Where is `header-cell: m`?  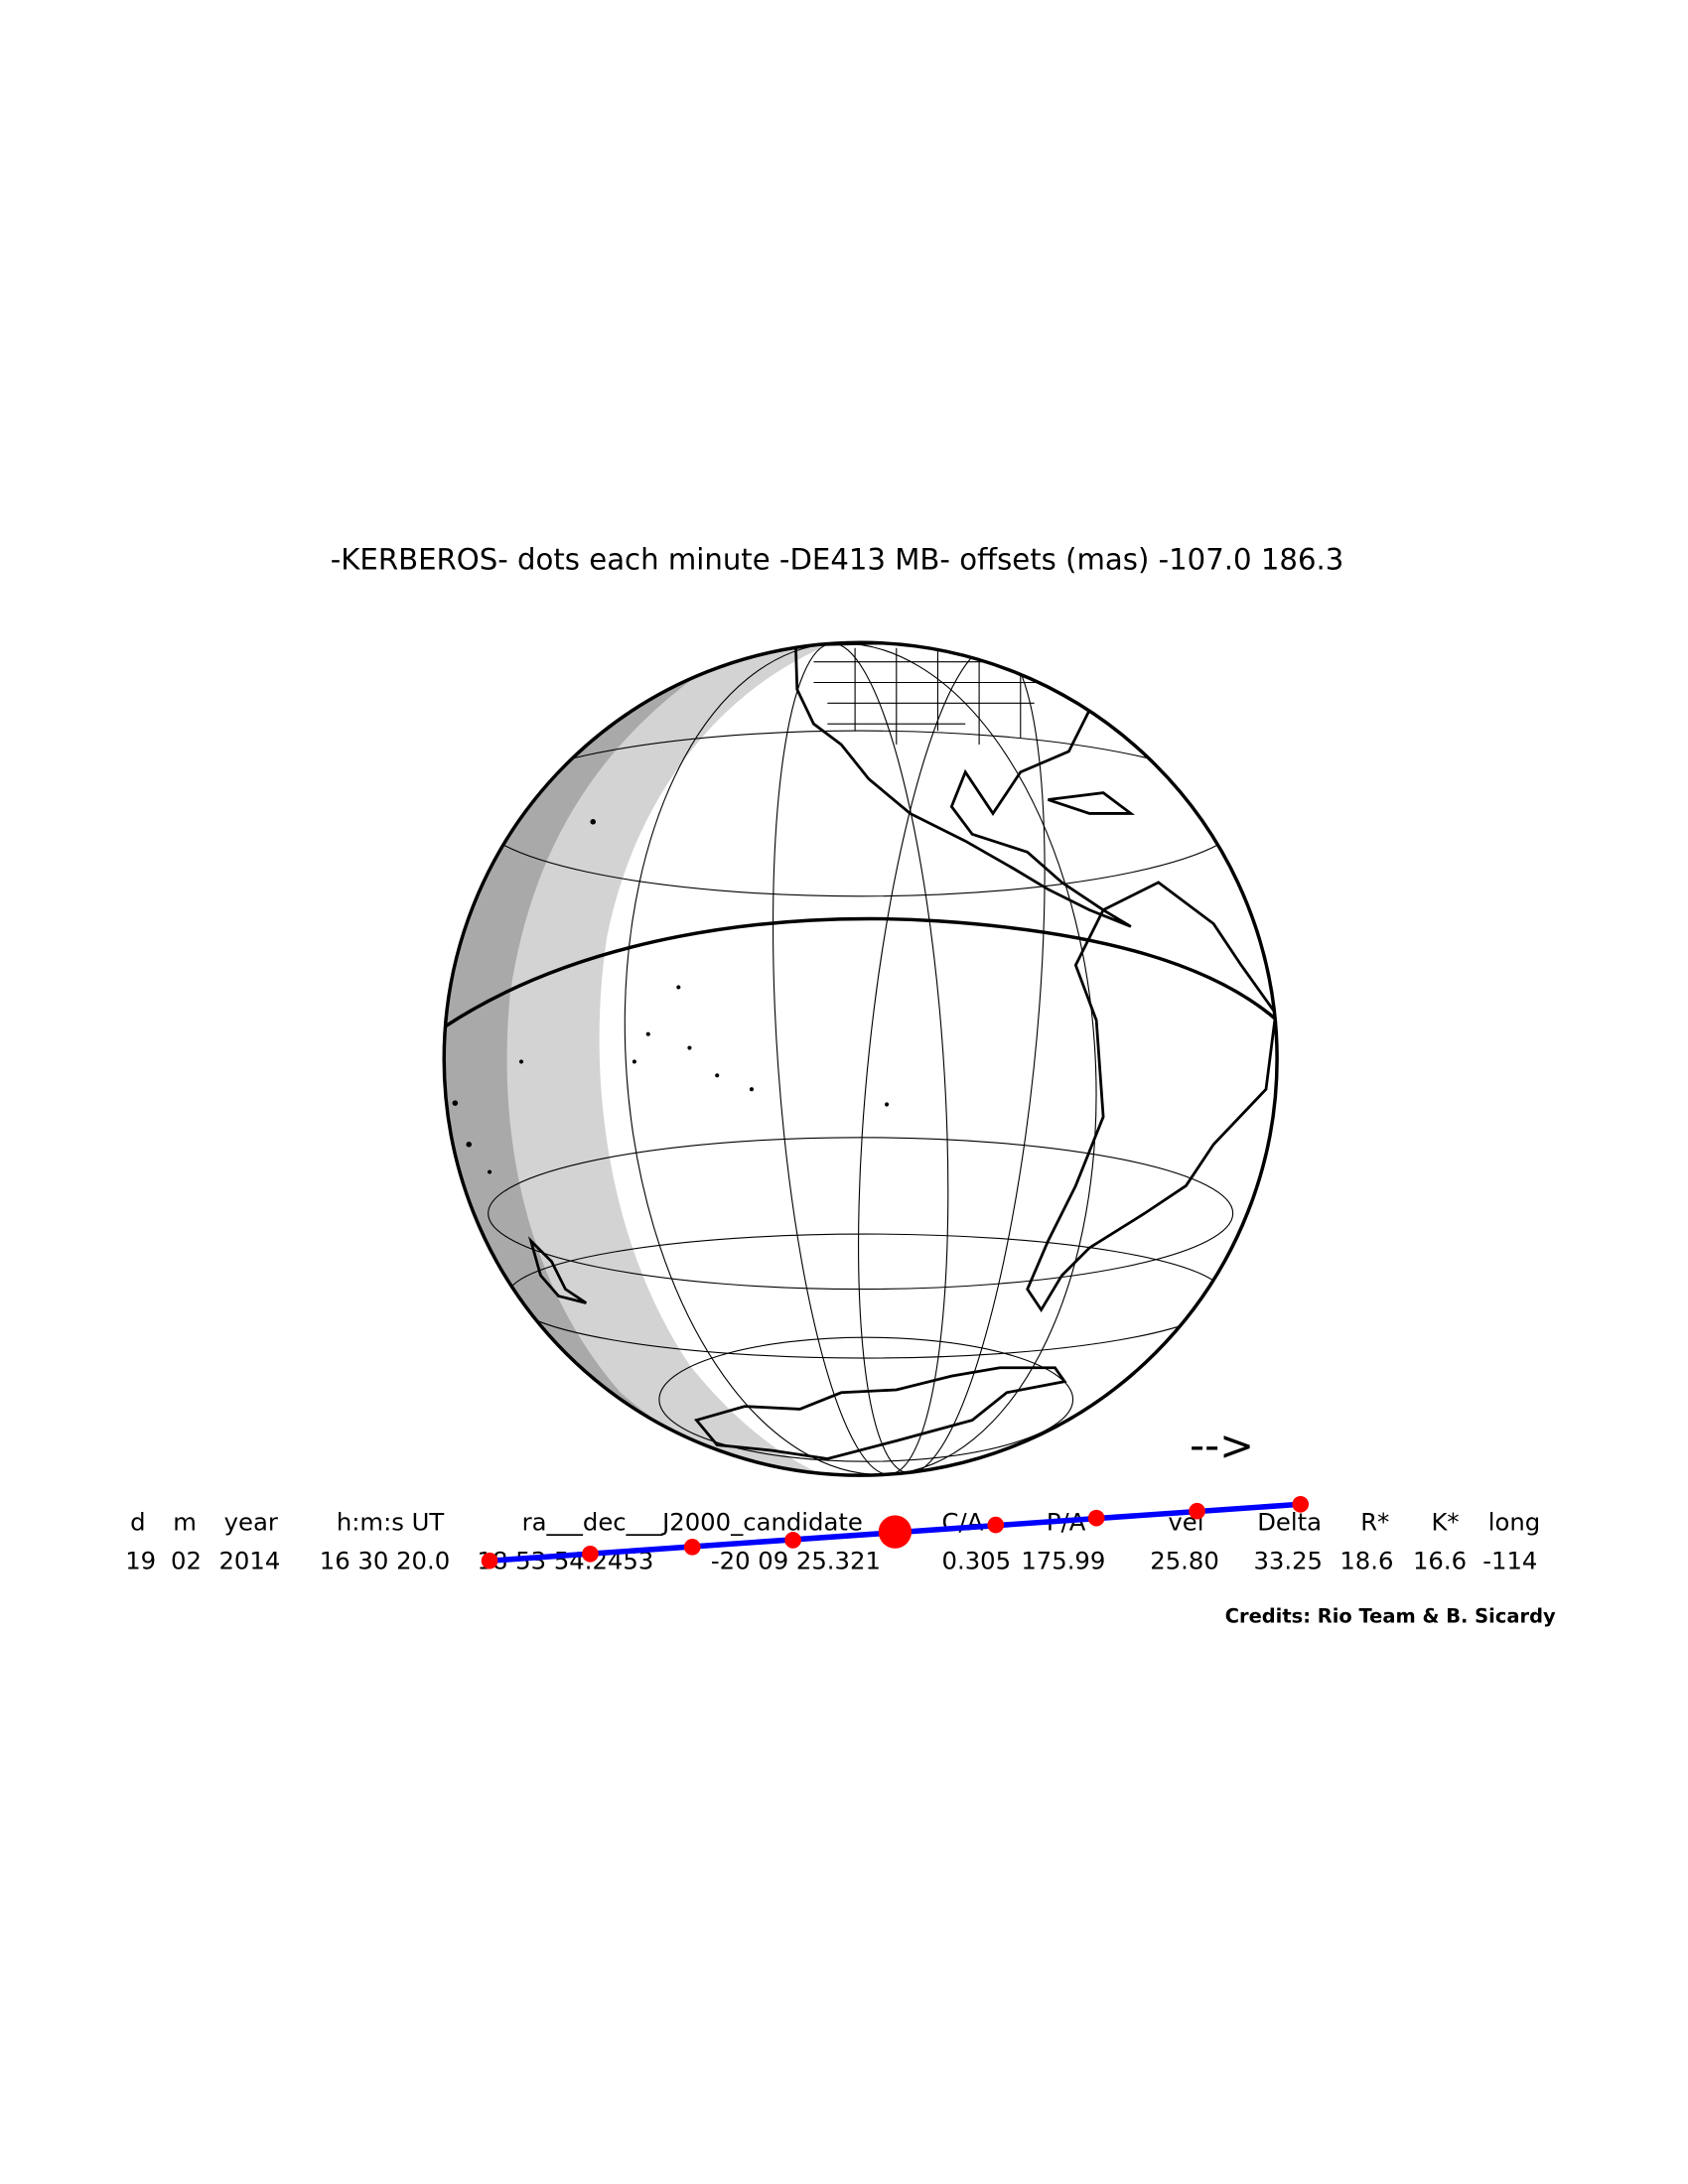
header-cell: m is located at coordinates (185, 1522).